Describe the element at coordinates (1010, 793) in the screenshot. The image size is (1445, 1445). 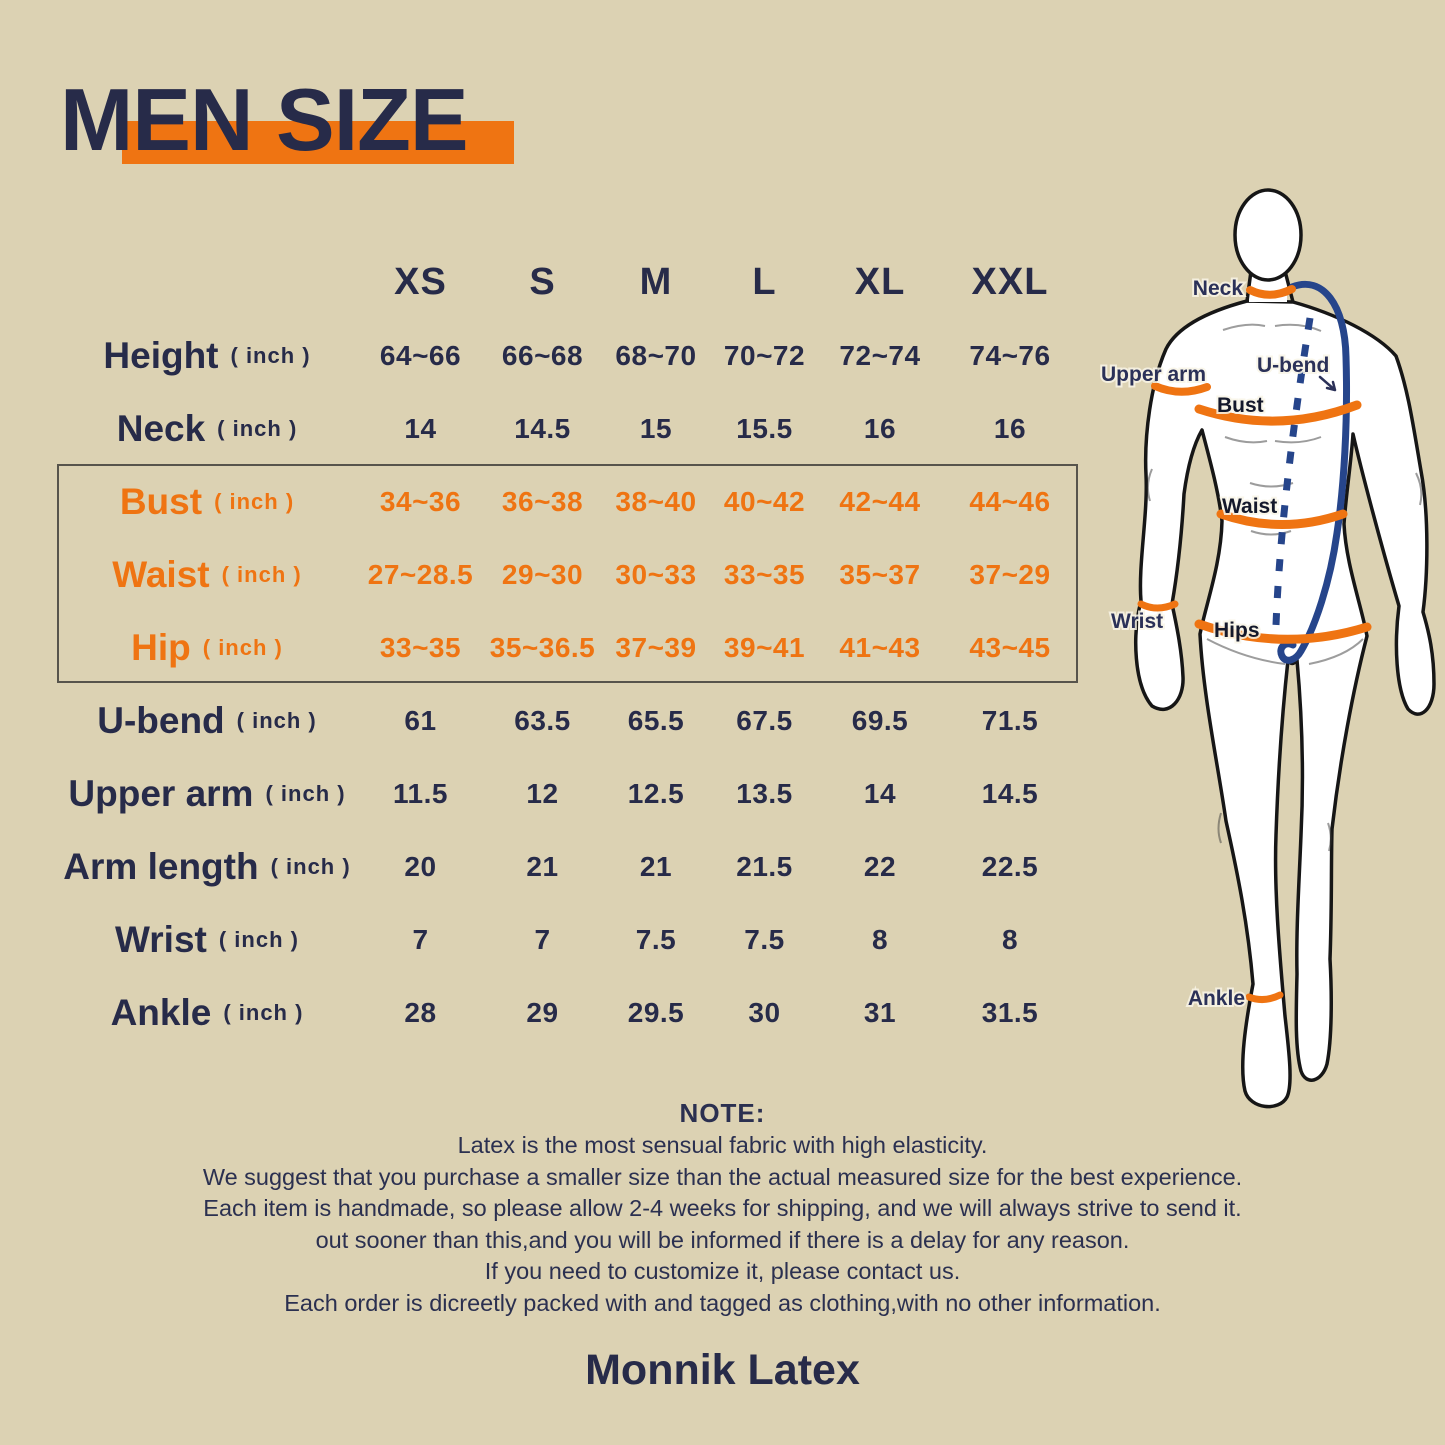
I see `value-upper-arm-xxl: 14.5` at that location.